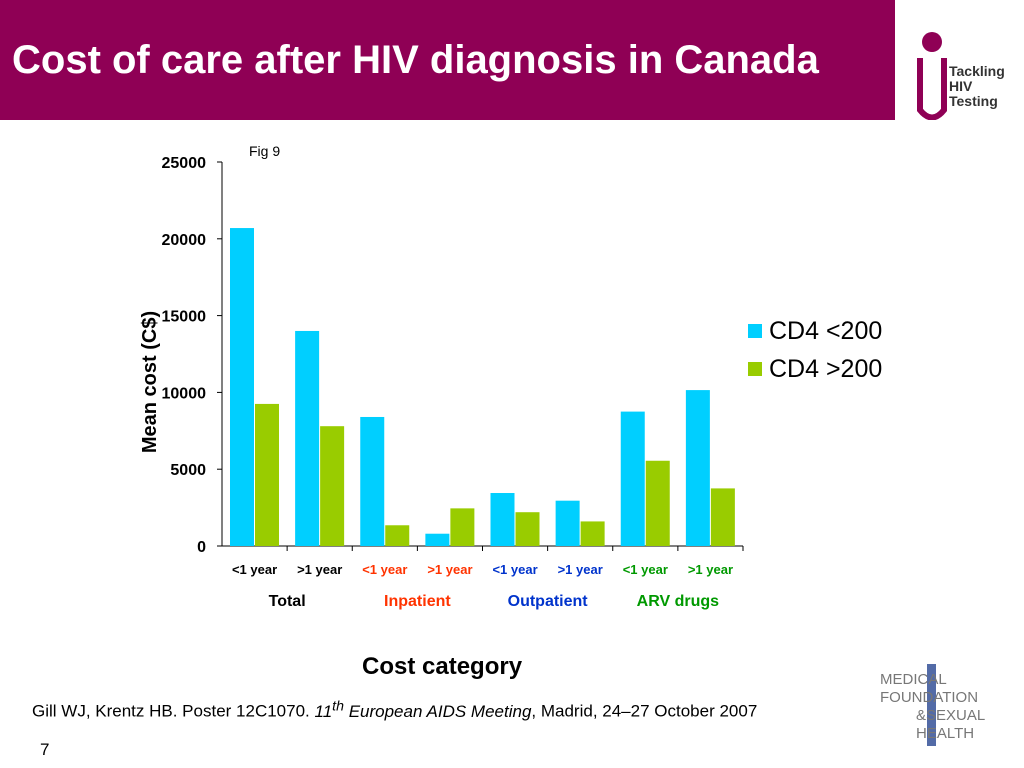 The height and width of the screenshot is (768, 1024). I want to click on group-label: Inpatient, so click(417, 601).